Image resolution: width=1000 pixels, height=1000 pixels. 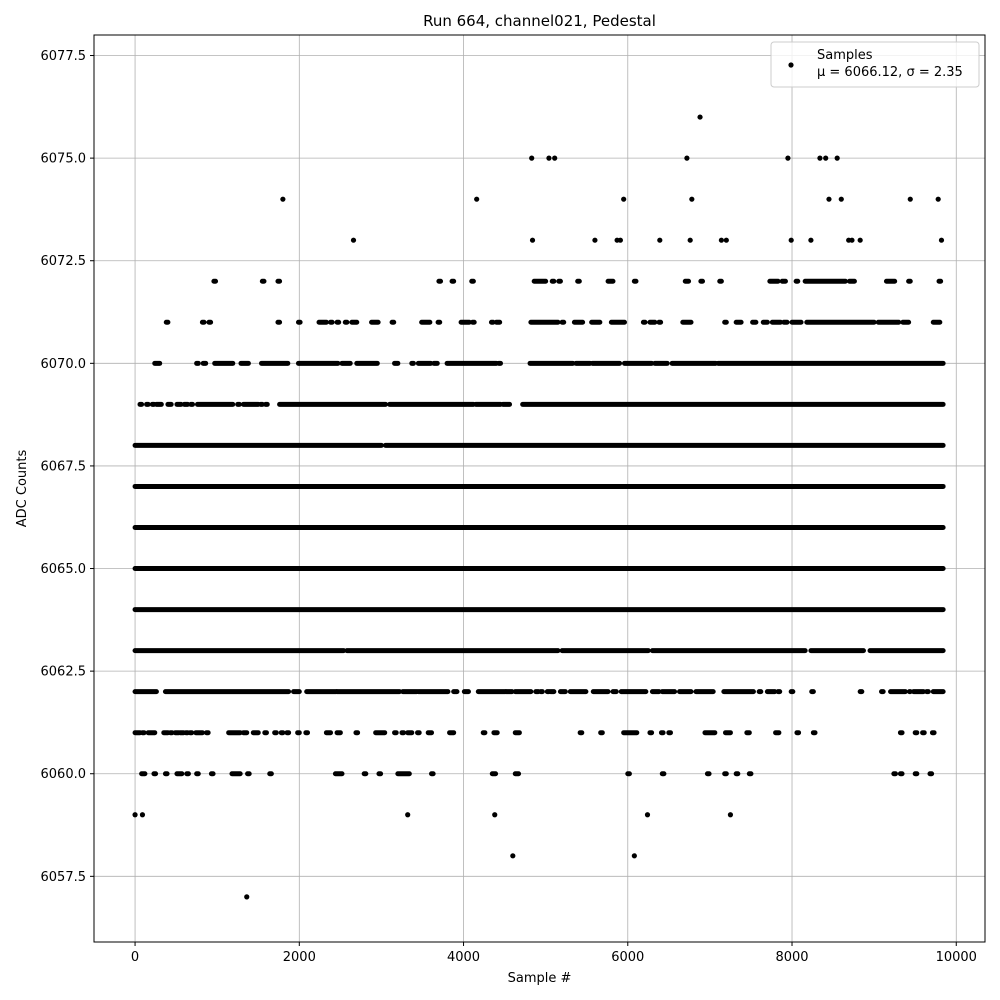 I want to click on x-tick-label: 4000, so click(x=463, y=957).